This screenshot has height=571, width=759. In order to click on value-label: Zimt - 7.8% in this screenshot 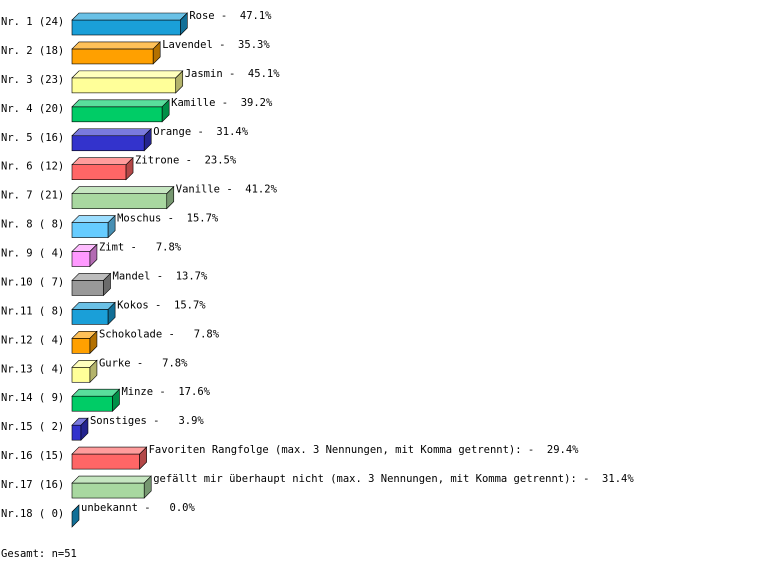, I will do `click(140, 248)`.